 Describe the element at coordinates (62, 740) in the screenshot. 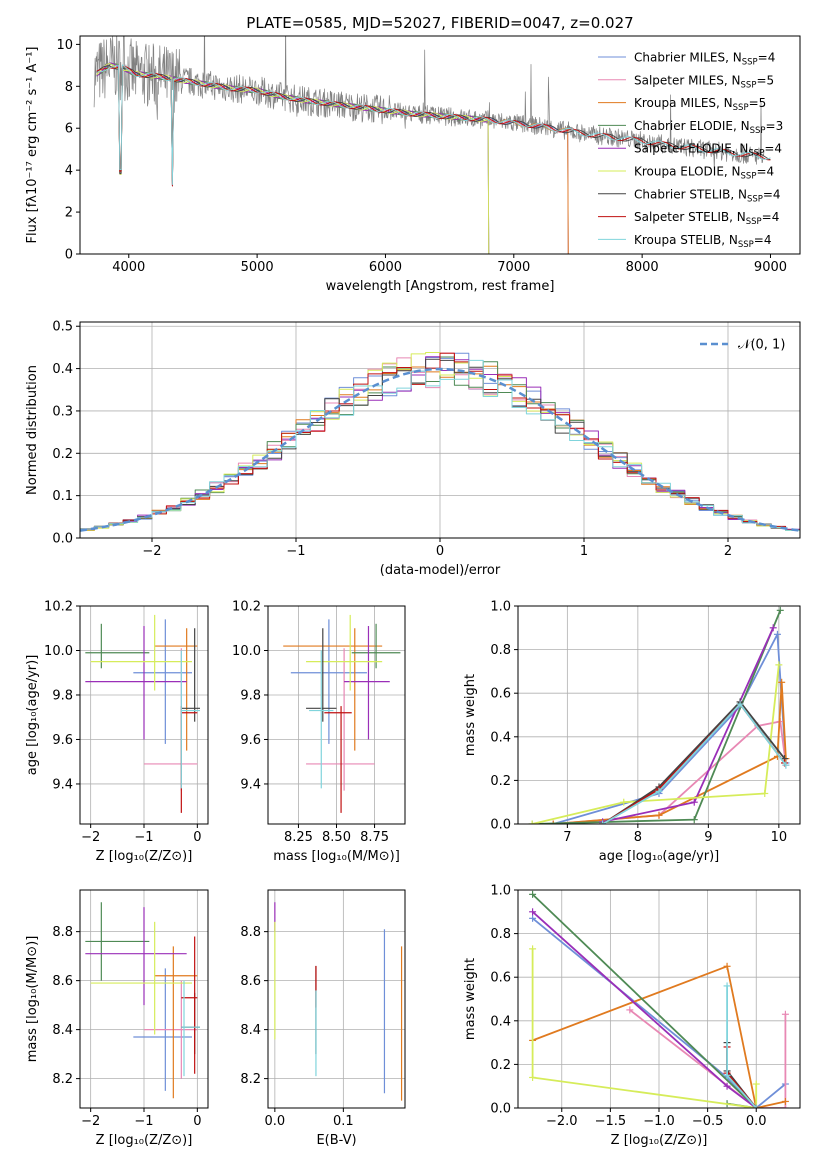

I see `y-tick-label: 9.6` at that location.